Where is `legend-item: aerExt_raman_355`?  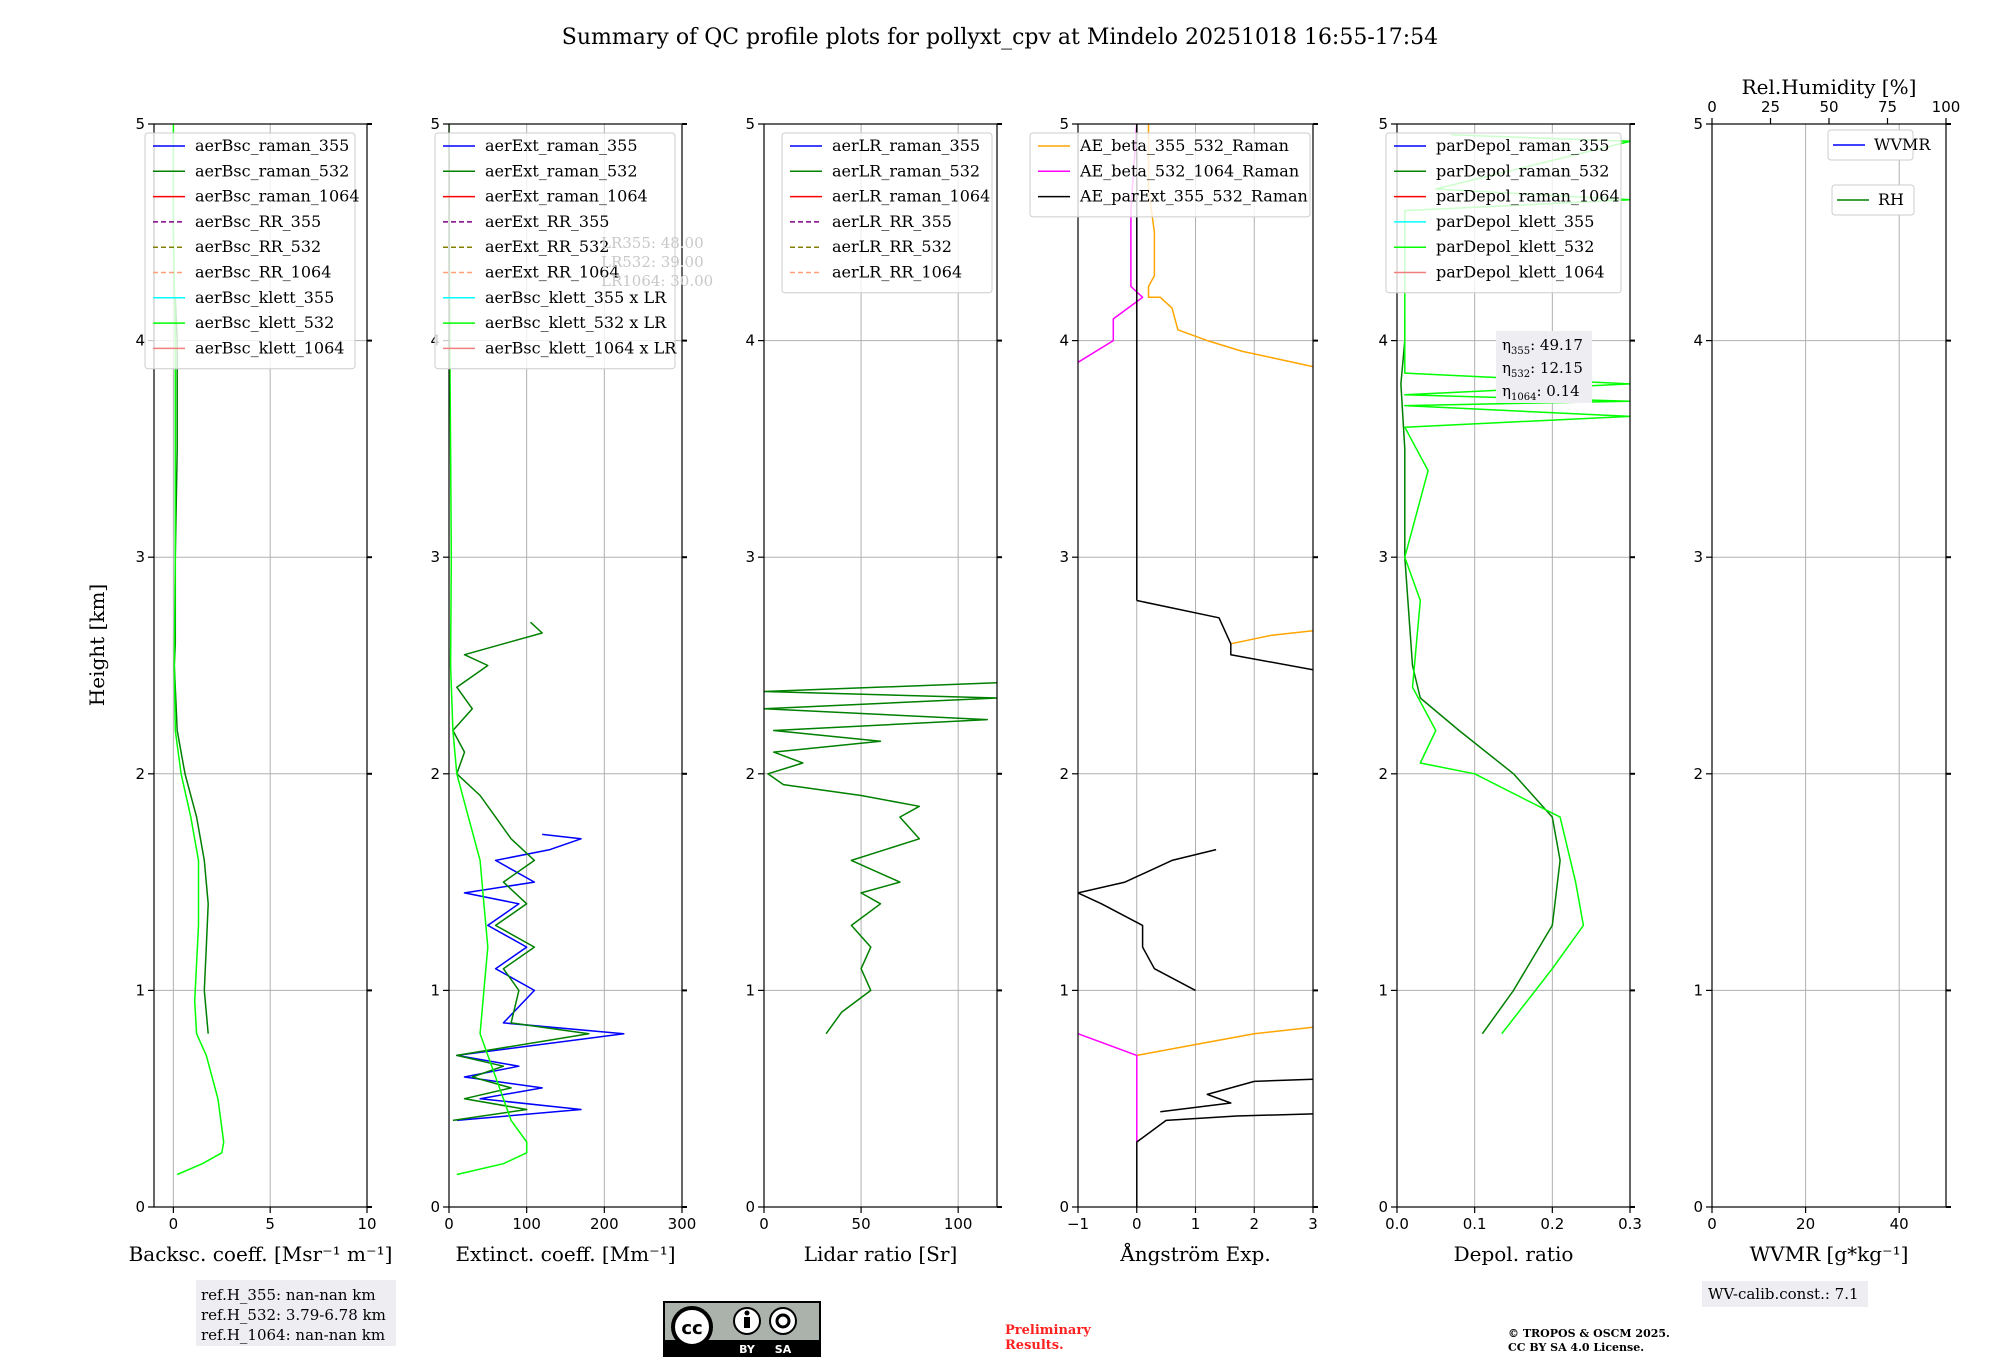
legend-item: aerExt_raman_355 is located at coordinates (540, 145).